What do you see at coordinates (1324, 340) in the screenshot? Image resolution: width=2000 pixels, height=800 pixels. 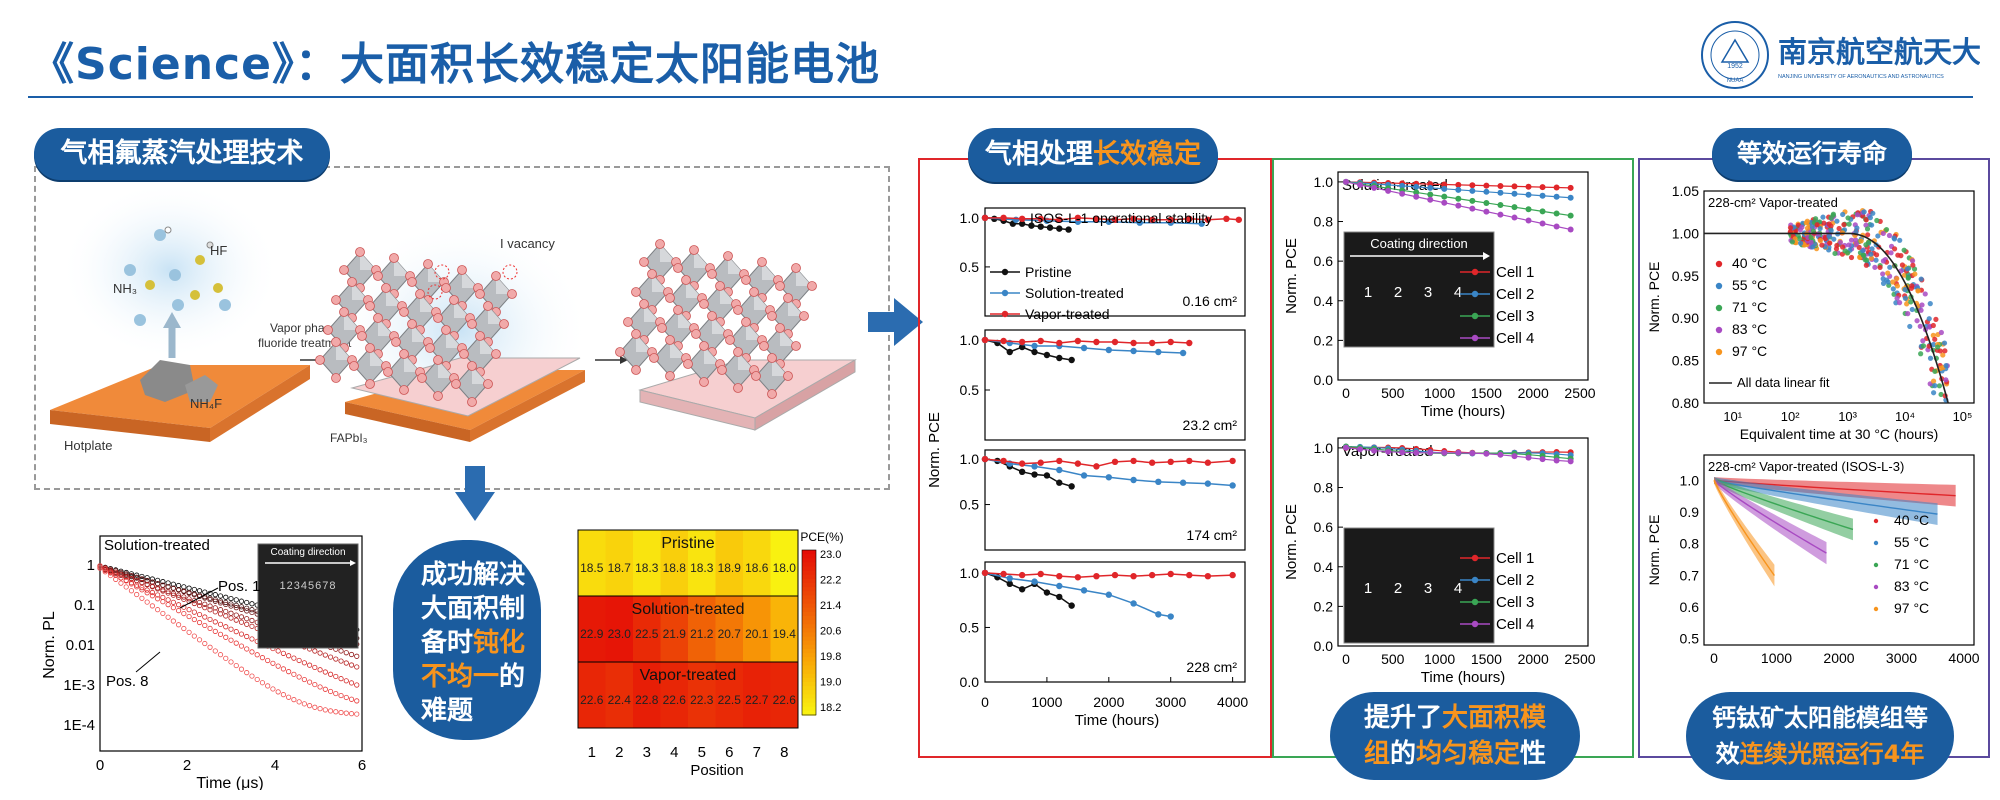 I see `uniformity-ytick: 0.2` at bounding box center [1324, 340].